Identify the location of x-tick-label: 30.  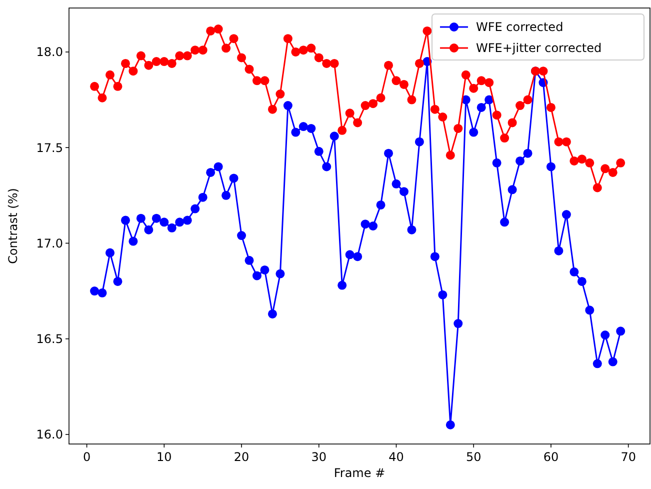
(319, 457).